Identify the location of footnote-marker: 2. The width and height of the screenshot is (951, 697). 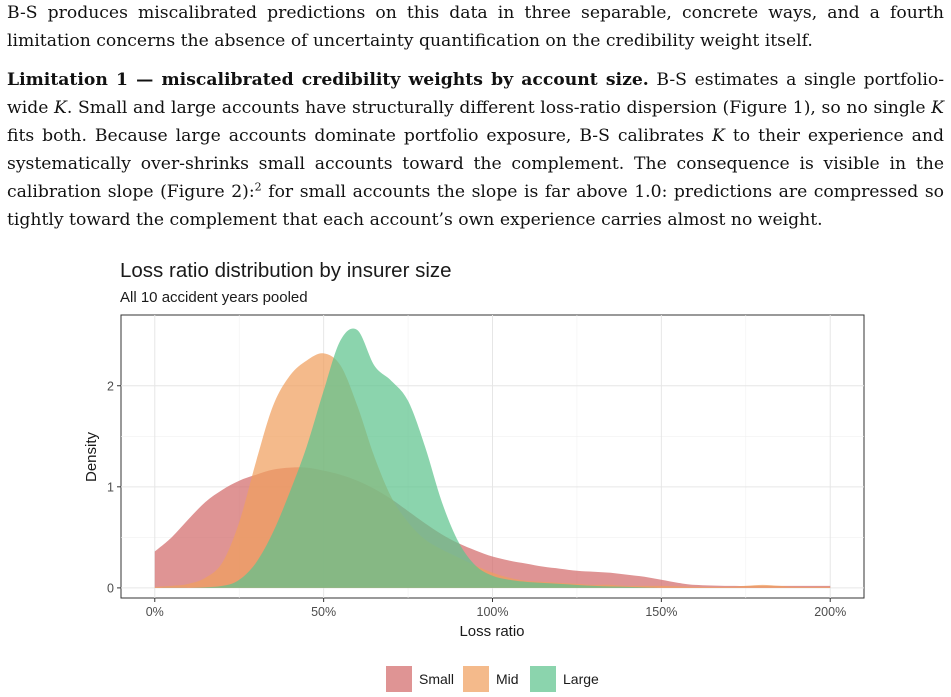
(258, 187).